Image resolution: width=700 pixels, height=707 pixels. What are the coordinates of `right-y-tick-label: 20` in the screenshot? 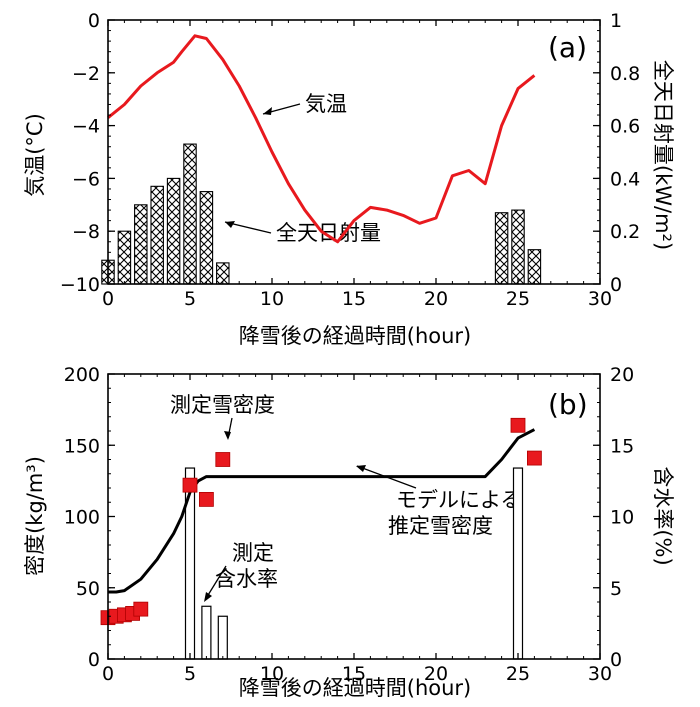 It's located at (622, 375).